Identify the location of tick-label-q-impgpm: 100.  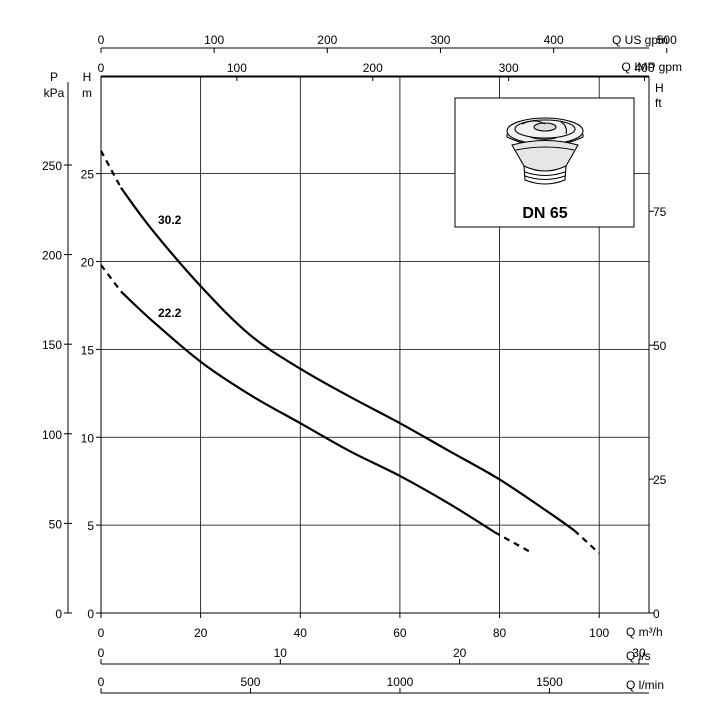
(237, 68).